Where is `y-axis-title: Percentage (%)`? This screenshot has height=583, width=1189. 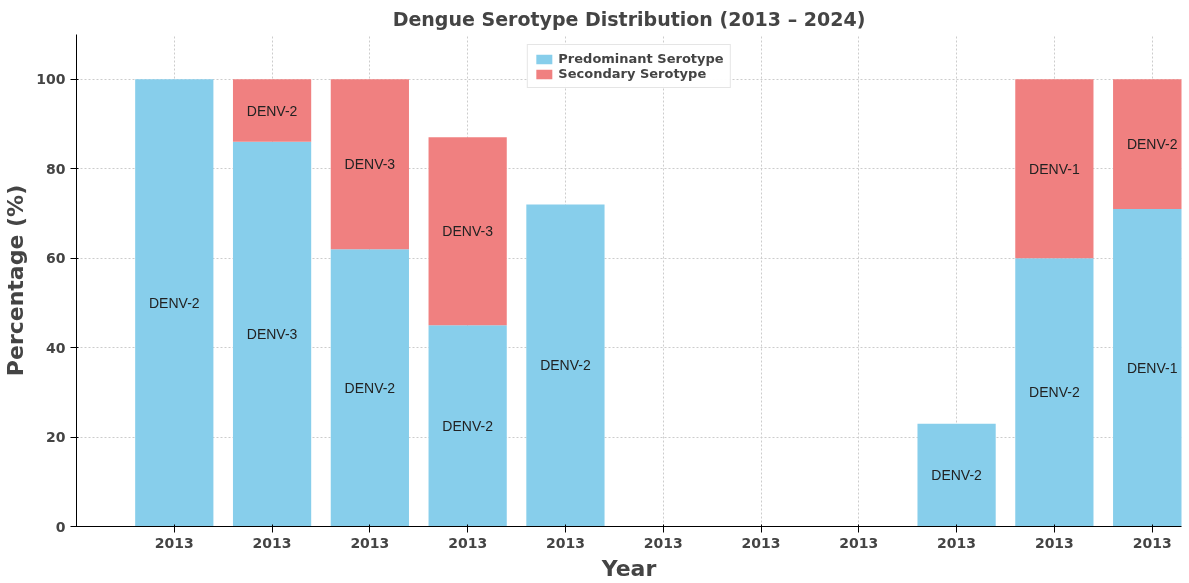
y-axis-title: Percentage (%) is located at coordinates (16, 280).